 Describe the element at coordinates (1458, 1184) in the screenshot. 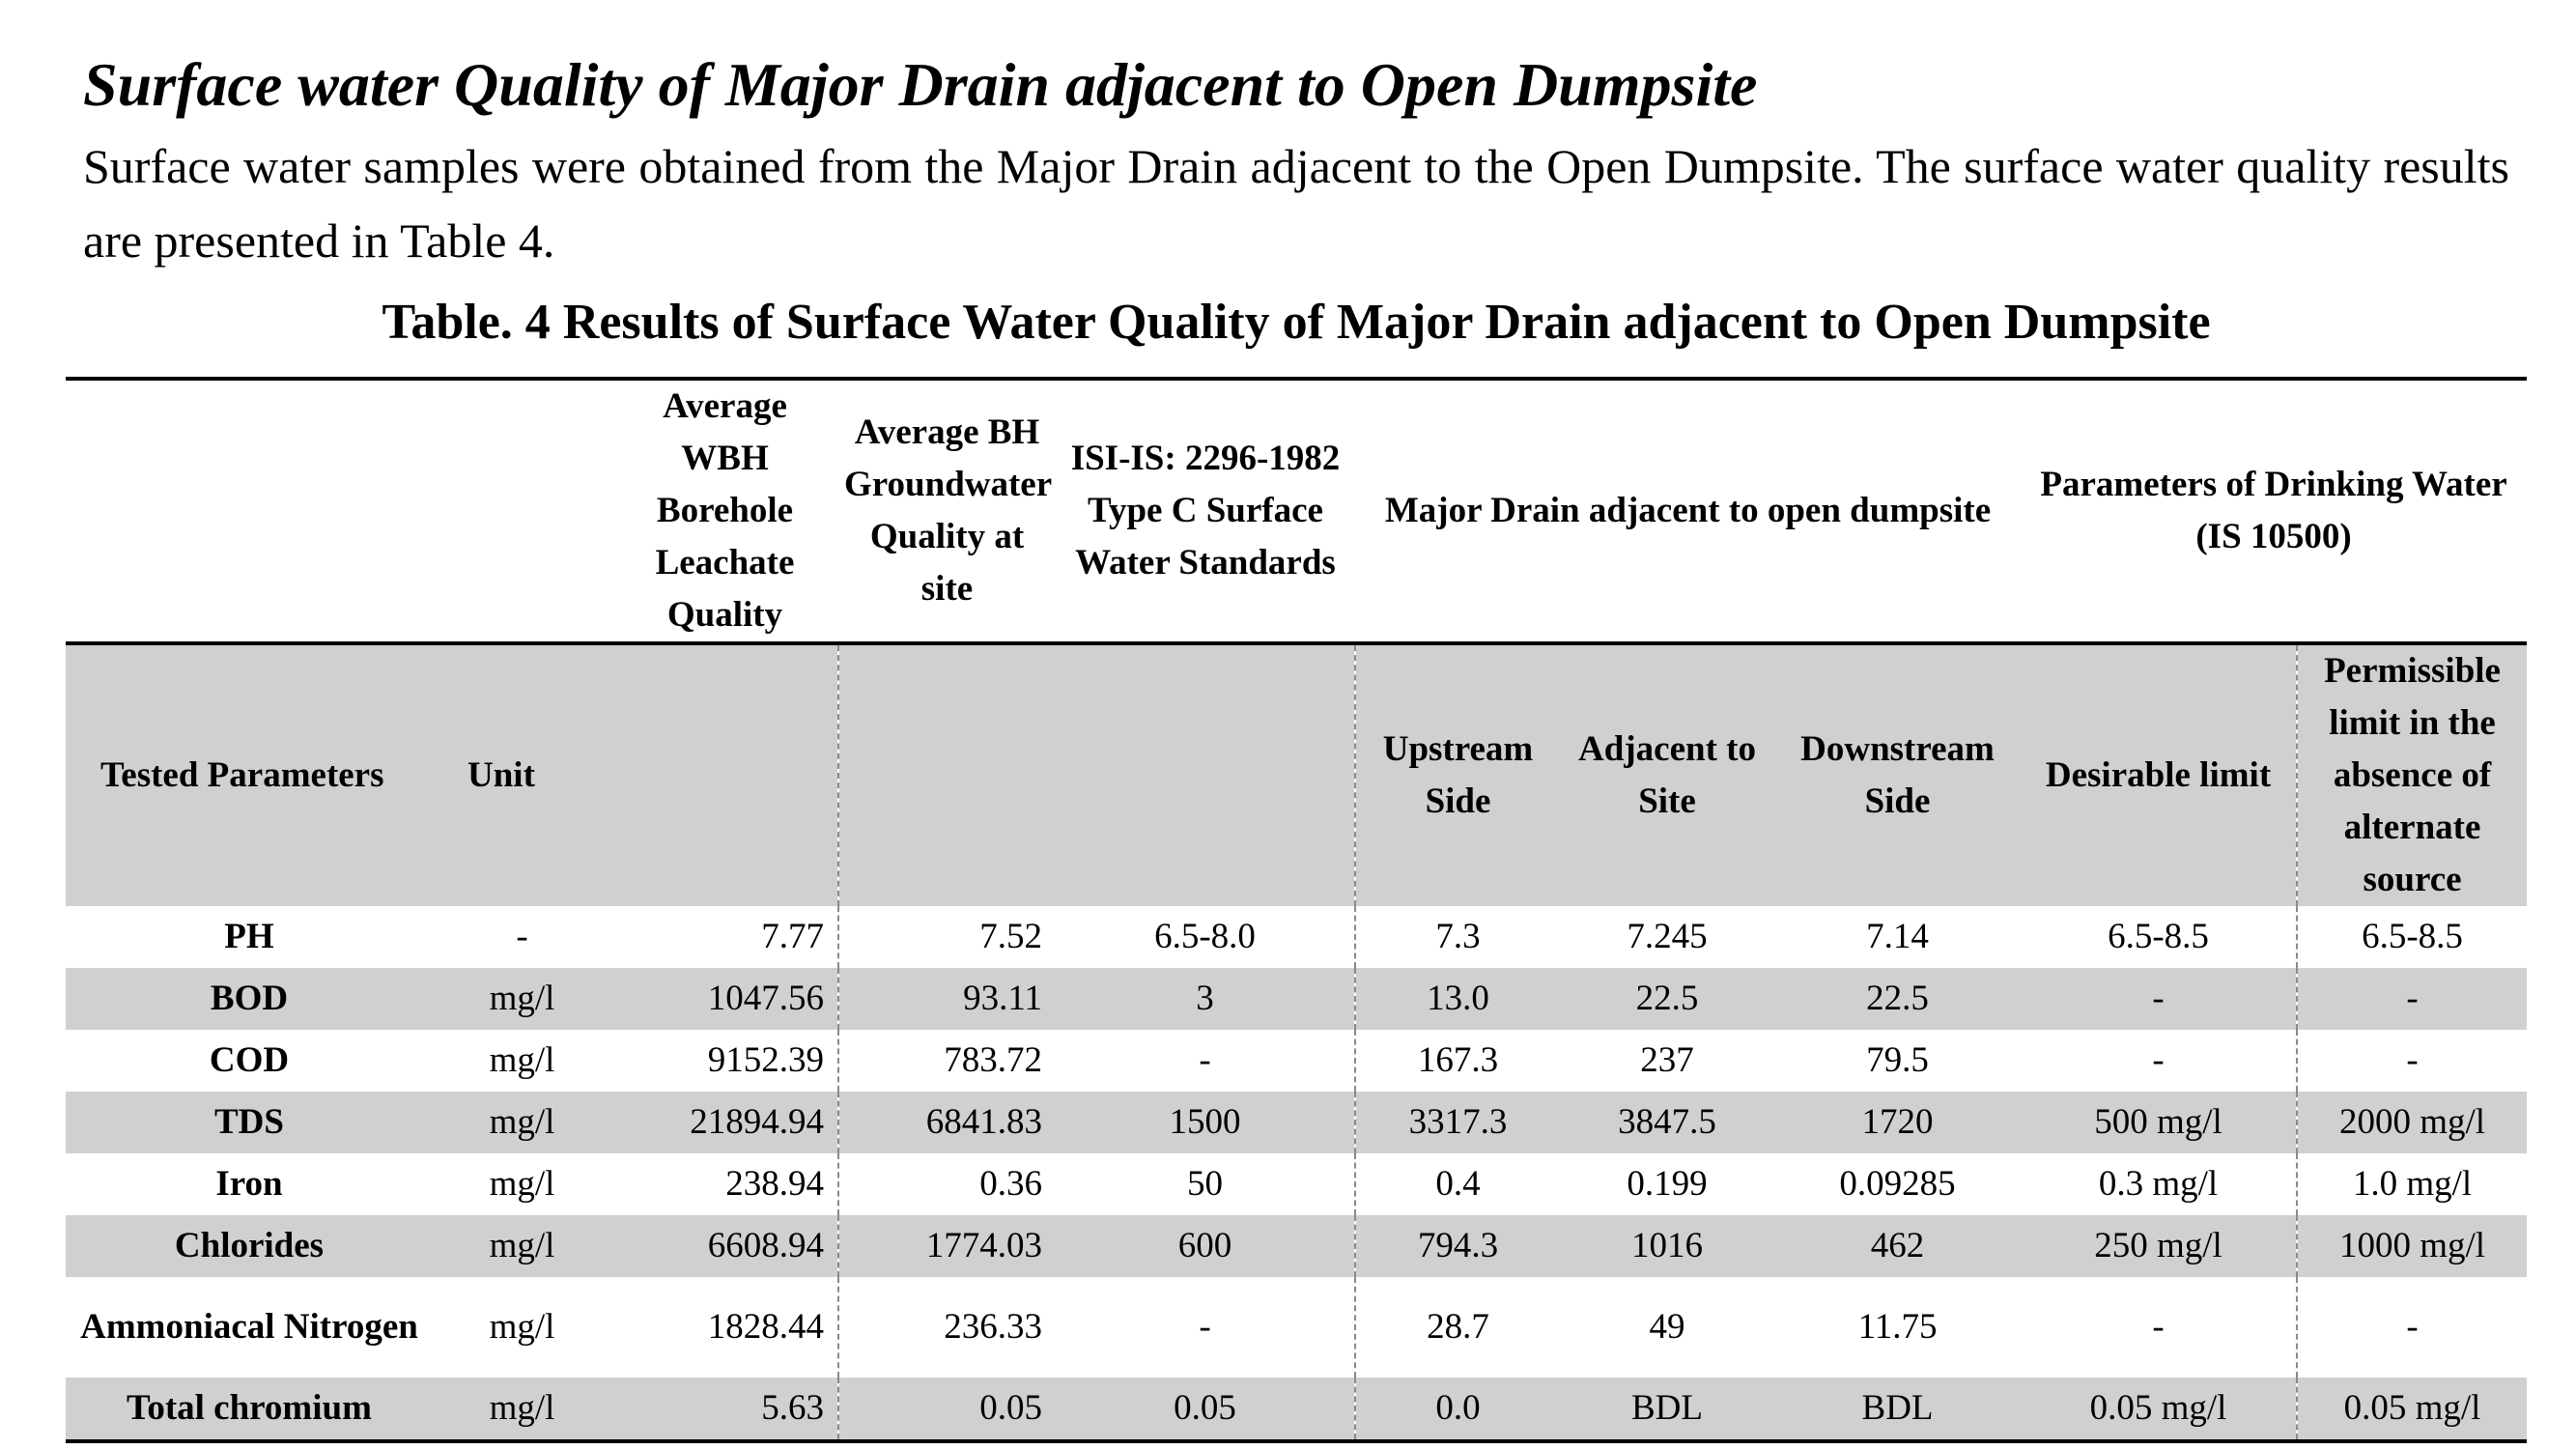

I see `cell-upstream: 0.4` at that location.